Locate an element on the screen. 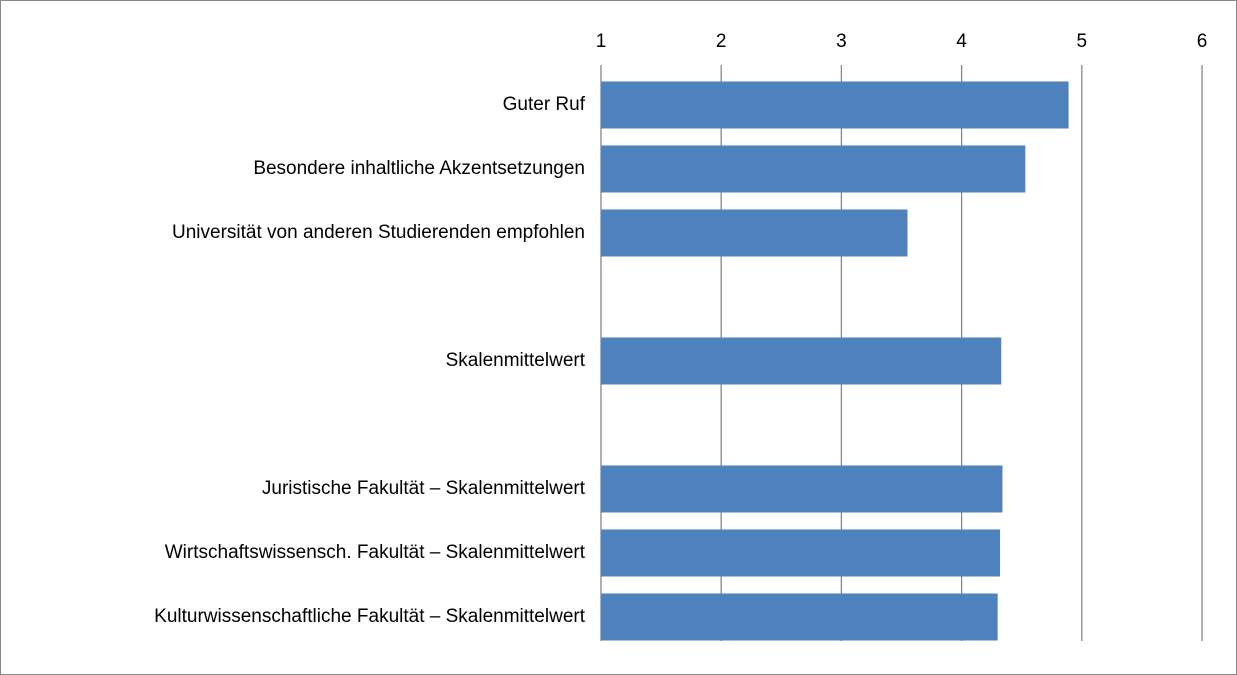 This screenshot has height=675, width=1237. x-tick-label: 5 is located at coordinates (1082, 41).